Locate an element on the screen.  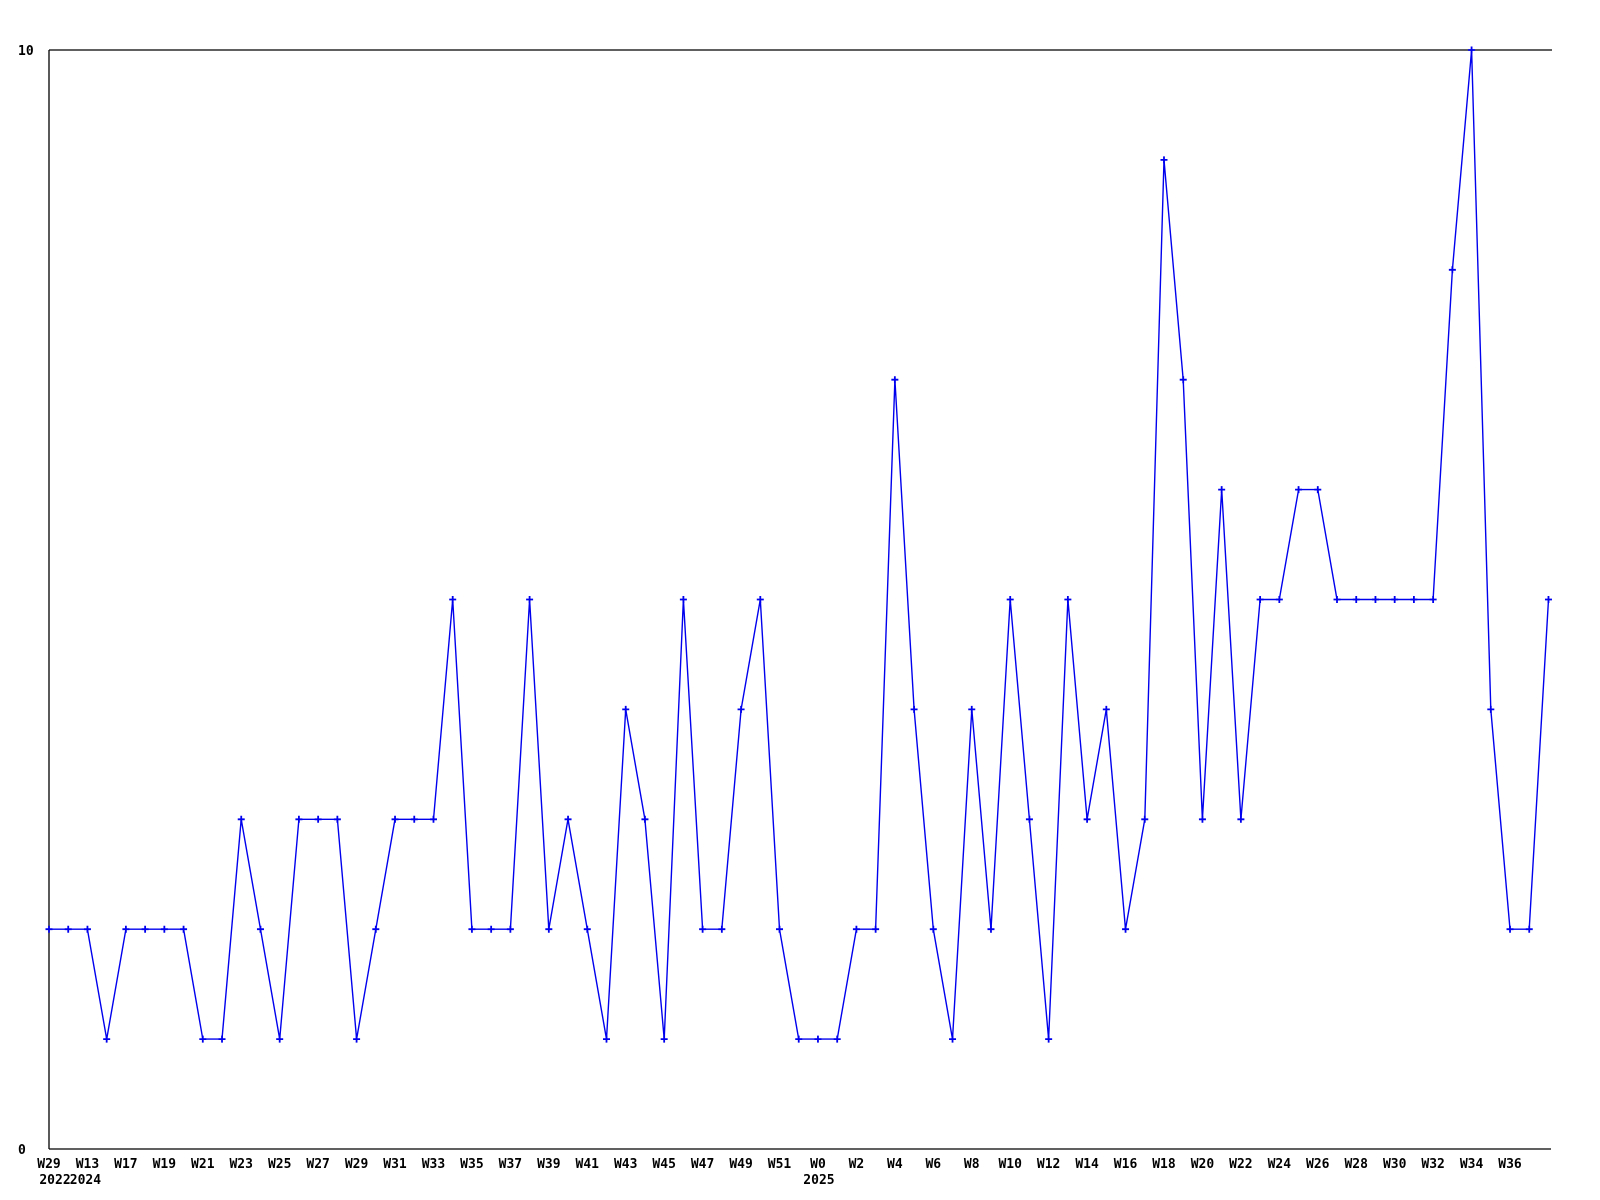
x-tick-label: W35 is located at coordinates (471, 1164).